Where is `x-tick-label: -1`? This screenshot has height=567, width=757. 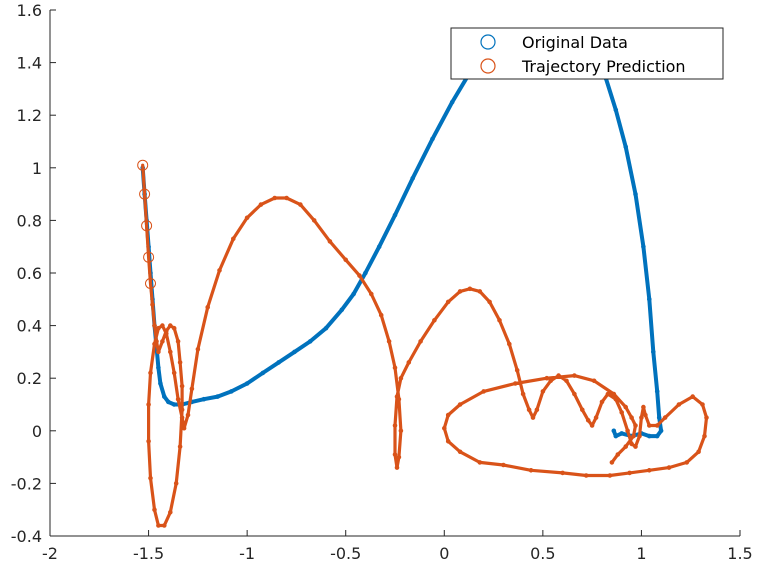 x-tick-label: -1 is located at coordinates (247, 553).